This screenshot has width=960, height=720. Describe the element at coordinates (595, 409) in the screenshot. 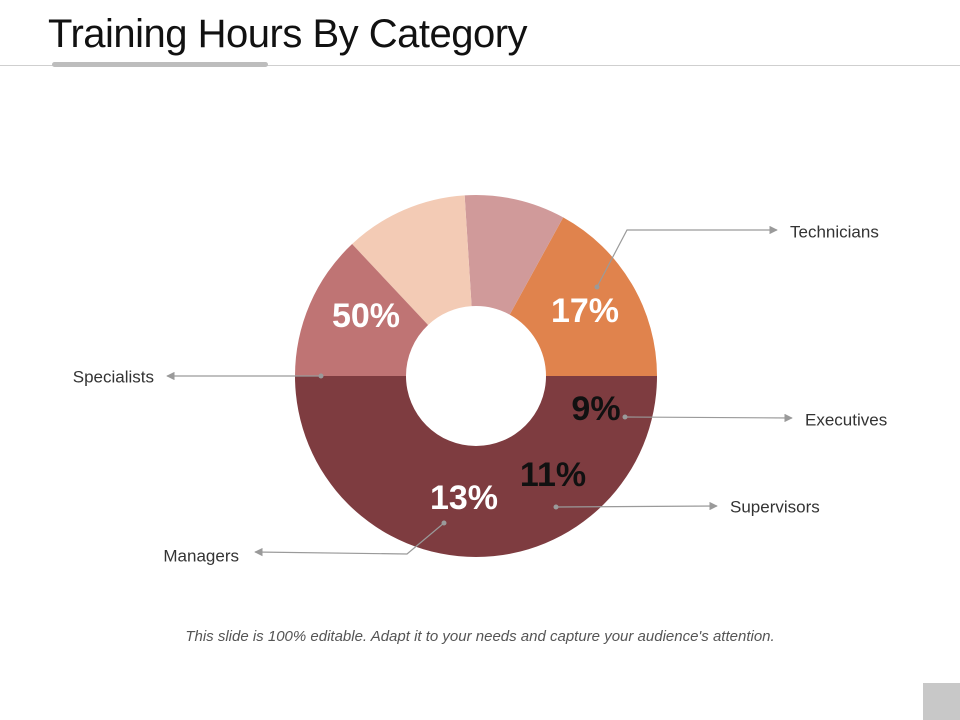

I see `percent-label-executives: 9%` at that location.